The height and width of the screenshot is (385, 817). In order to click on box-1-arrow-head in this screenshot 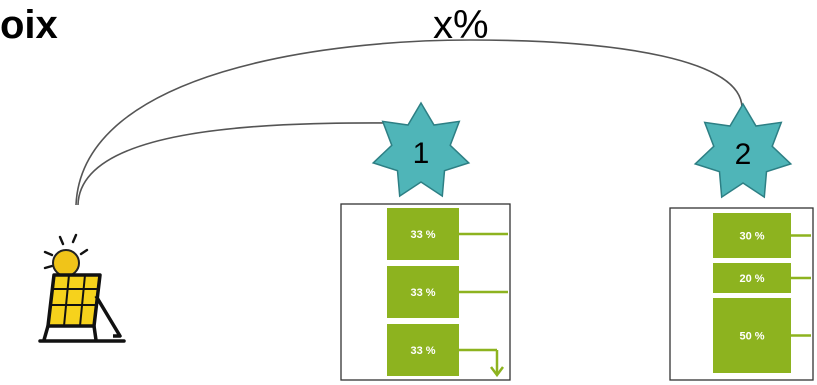, I will do `click(497, 372)`.